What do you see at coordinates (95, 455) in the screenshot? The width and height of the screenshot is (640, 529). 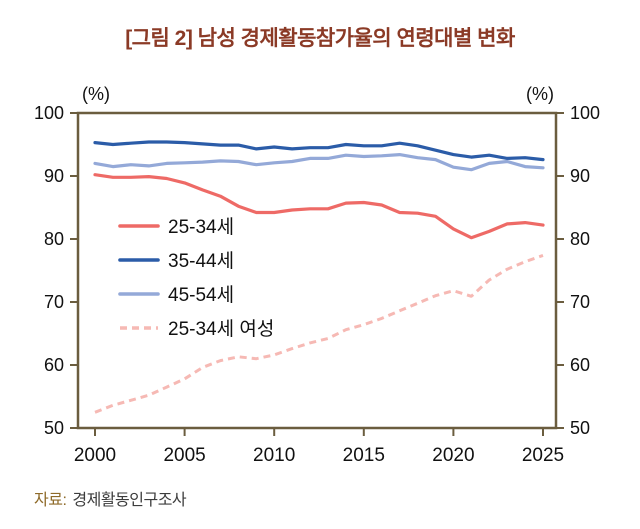 I see `x-tick-label: 2000` at bounding box center [95, 455].